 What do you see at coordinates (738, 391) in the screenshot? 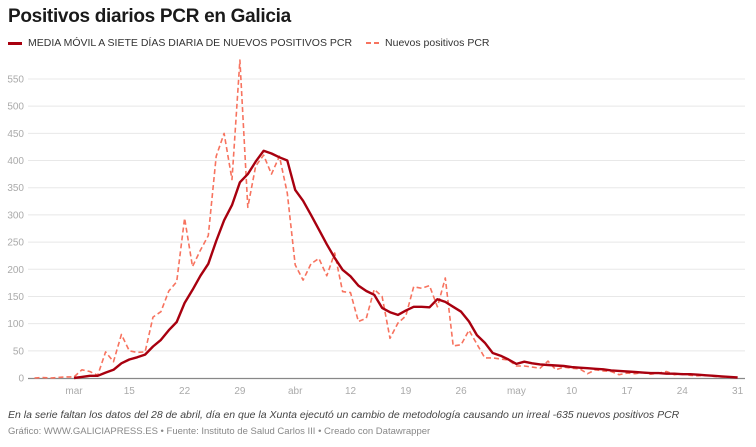
I see `x-tick-label: 31` at bounding box center [738, 391].